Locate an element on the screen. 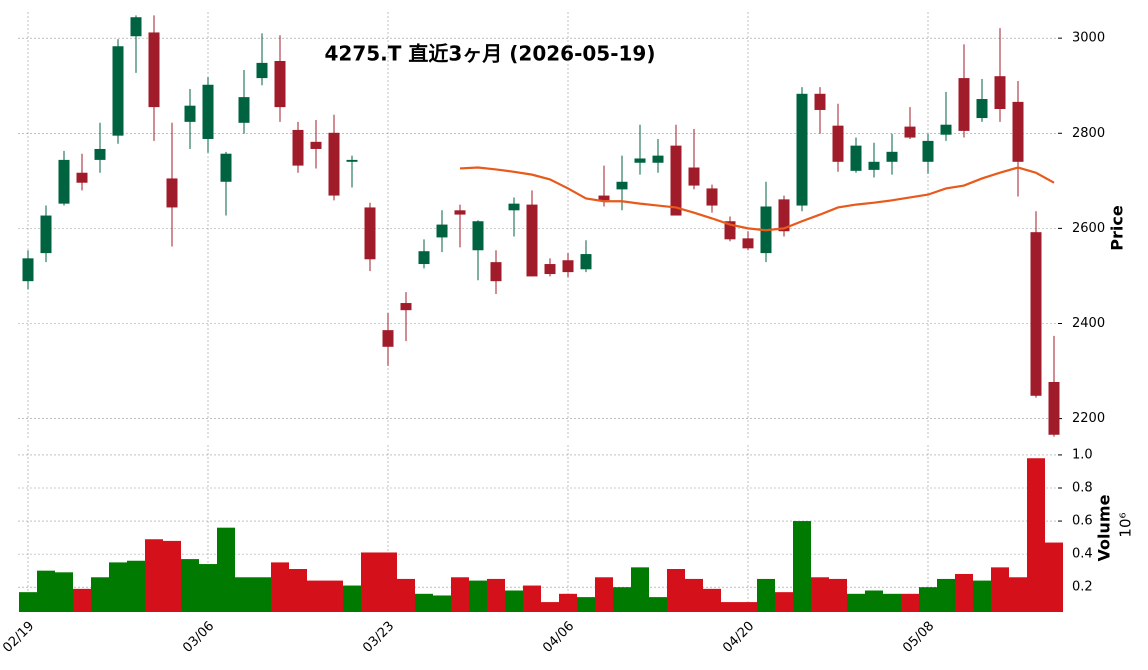  y-tick-label: 2400 is located at coordinates (1088, 323).